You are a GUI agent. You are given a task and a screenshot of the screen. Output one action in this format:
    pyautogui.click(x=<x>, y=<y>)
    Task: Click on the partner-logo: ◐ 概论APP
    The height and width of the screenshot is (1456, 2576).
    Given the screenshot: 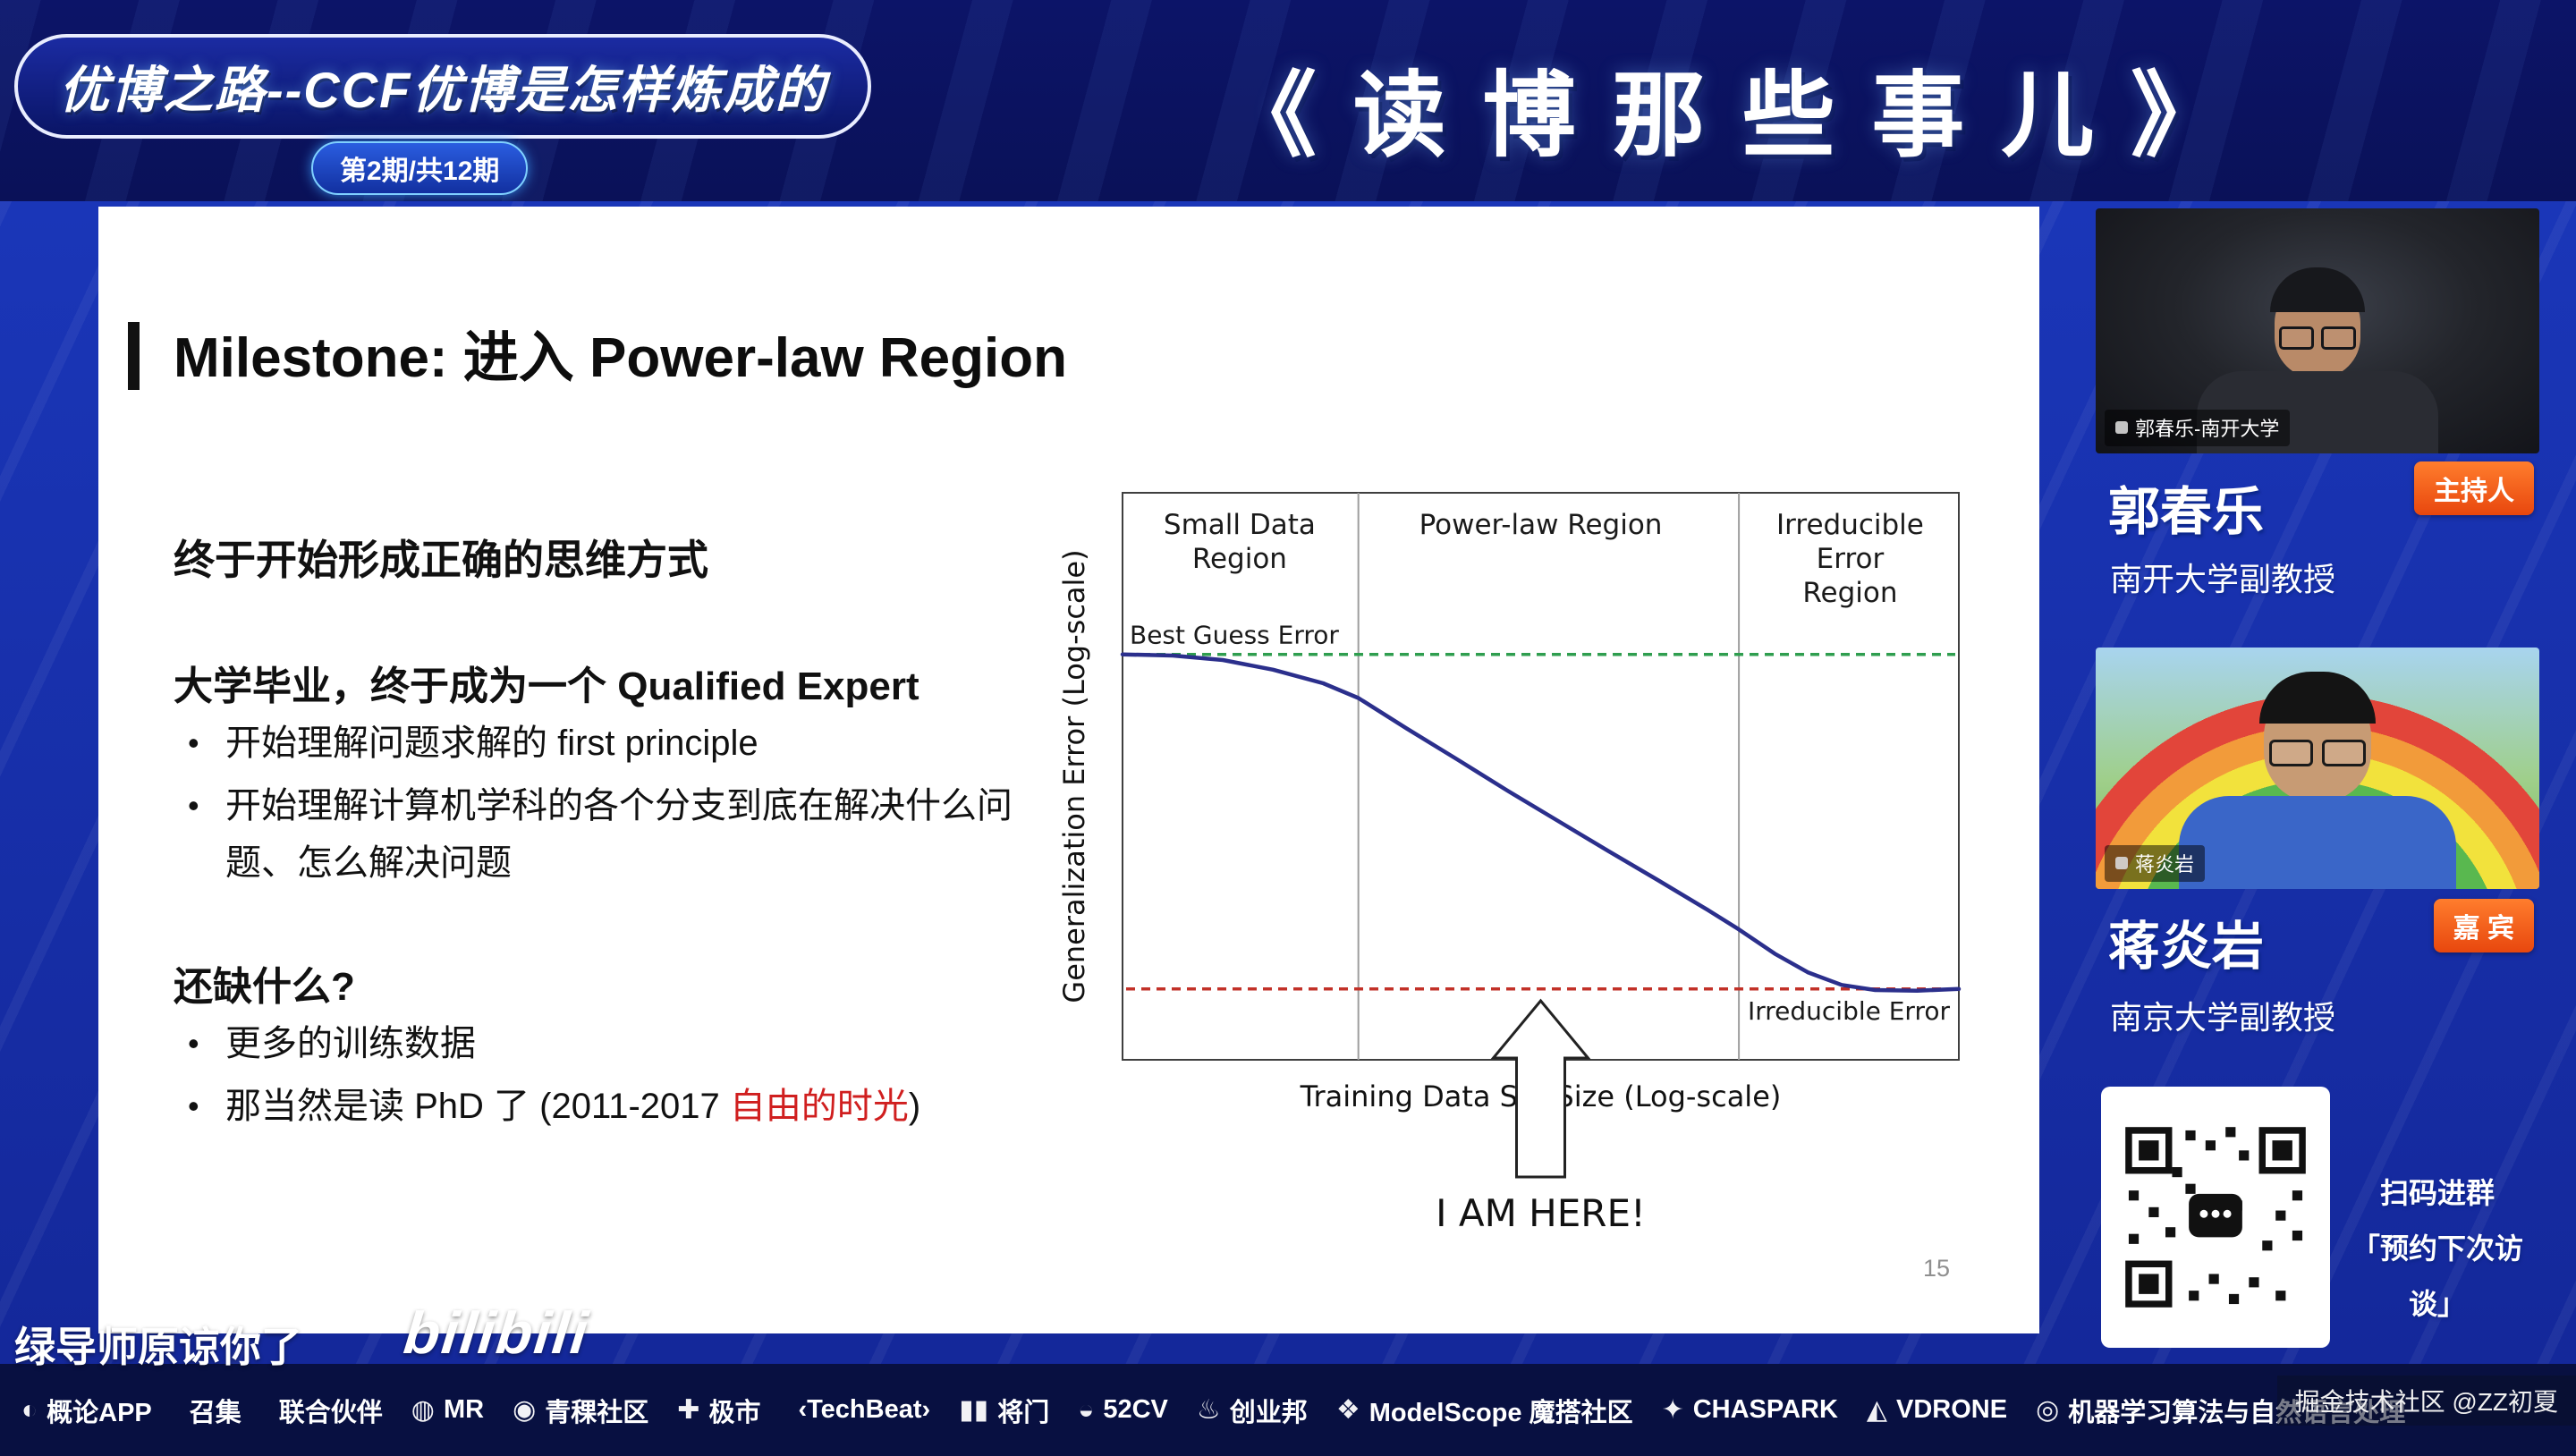 What is the action you would take?
    pyautogui.click(x=86, y=1410)
    